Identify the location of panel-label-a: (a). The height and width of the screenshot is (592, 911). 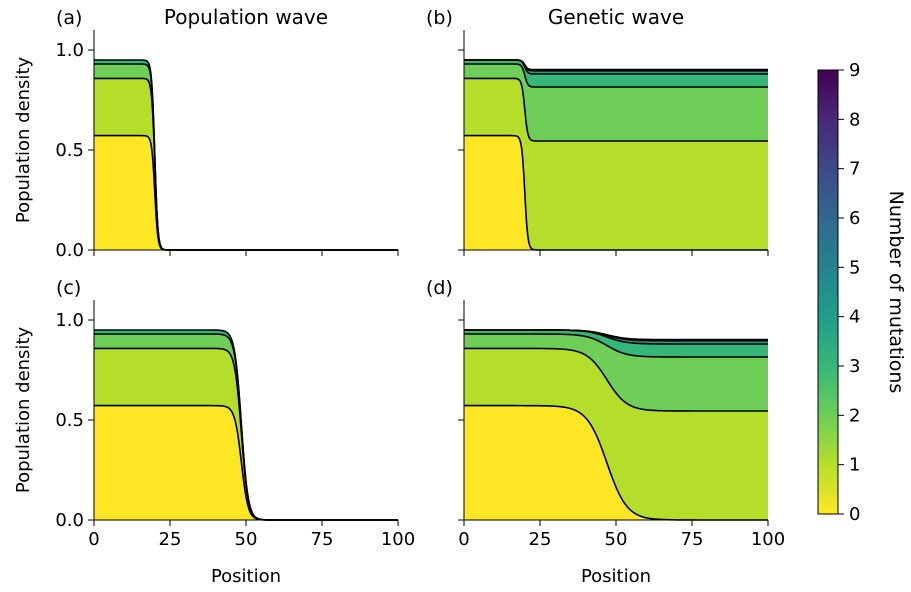
(69, 18).